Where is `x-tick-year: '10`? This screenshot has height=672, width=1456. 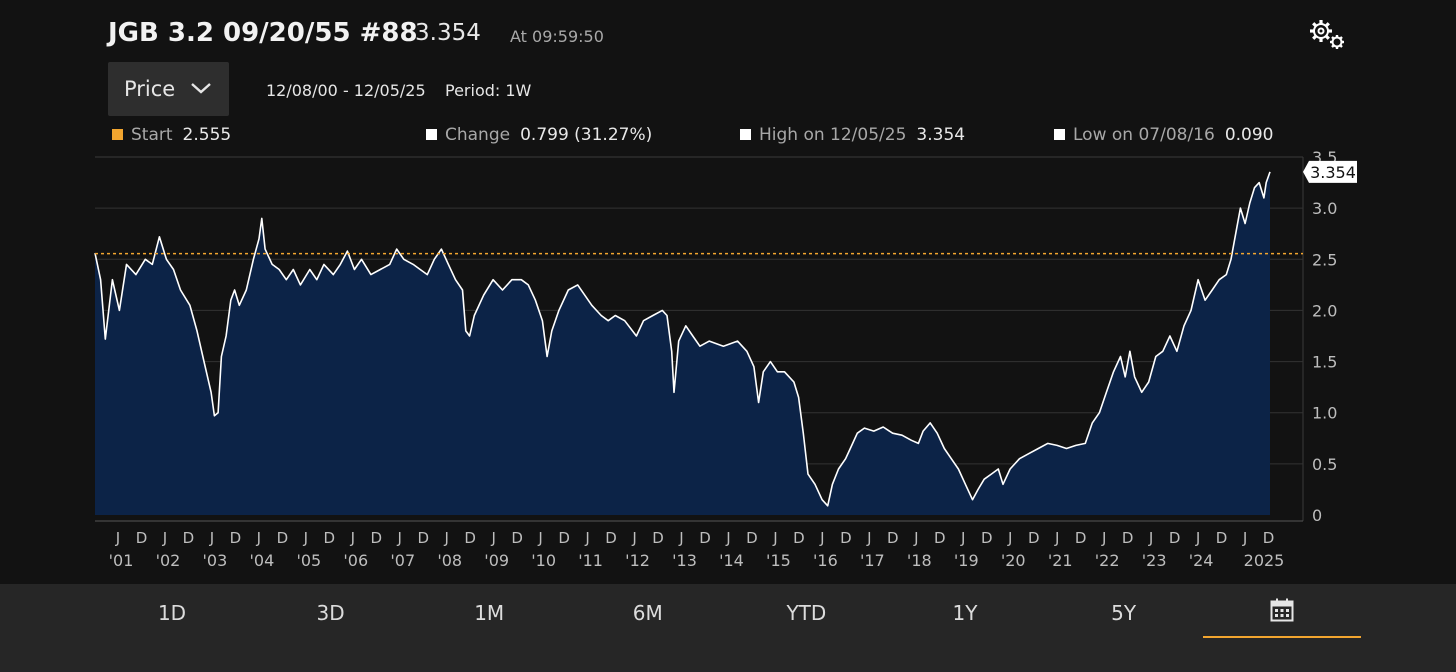
x-tick-year: '10 is located at coordinates (543, 560).